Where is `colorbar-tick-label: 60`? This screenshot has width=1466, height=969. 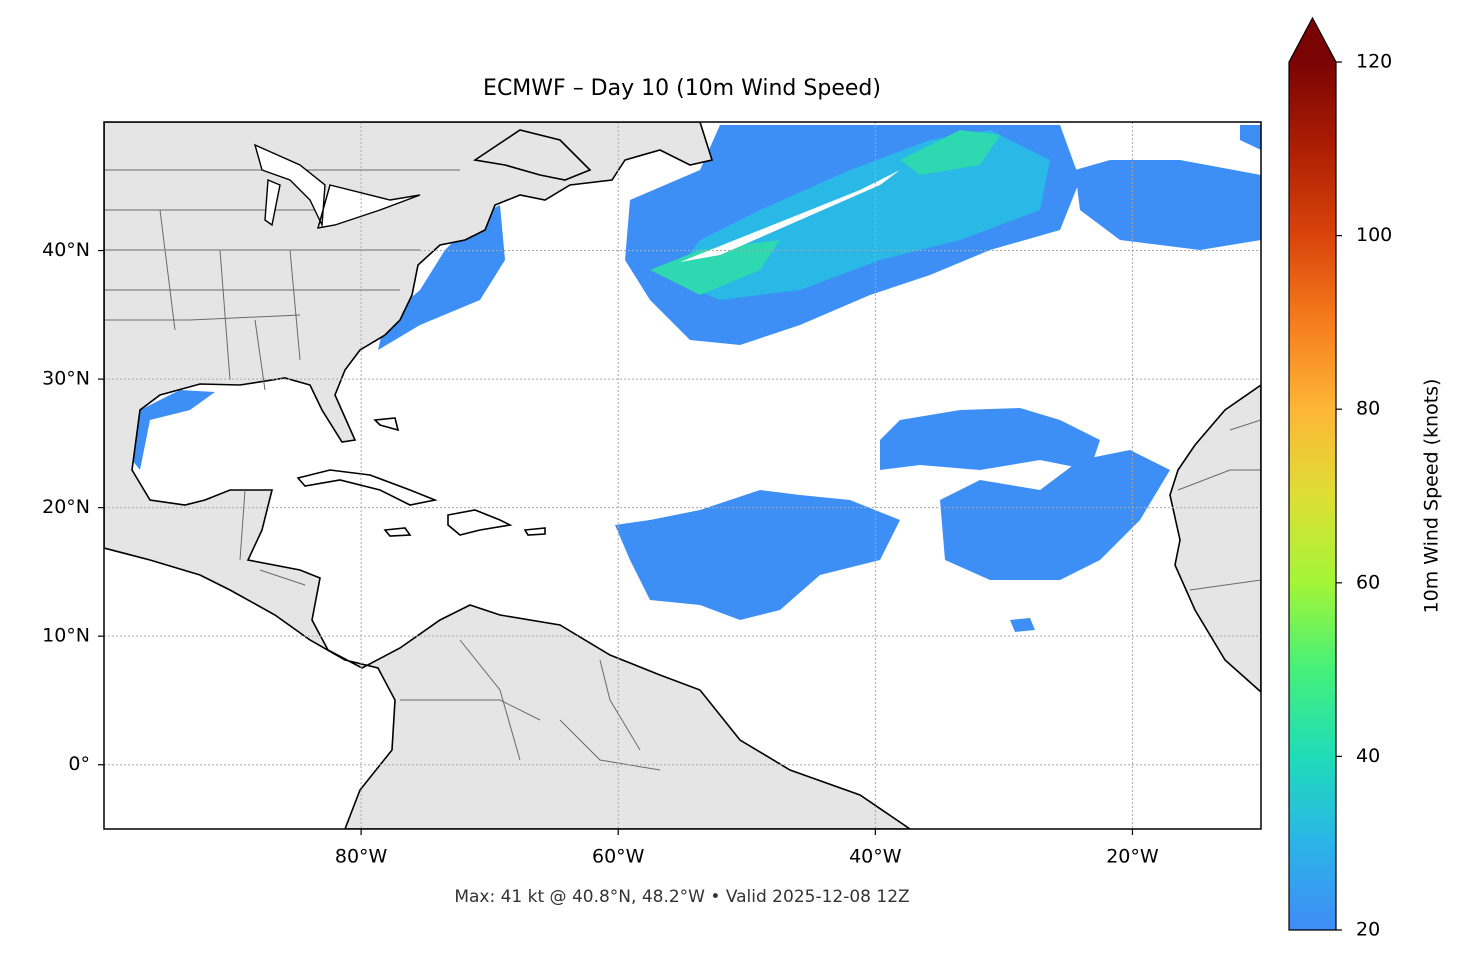 colorbar-tick-label: 60 is located at coordinates (1368, 582).